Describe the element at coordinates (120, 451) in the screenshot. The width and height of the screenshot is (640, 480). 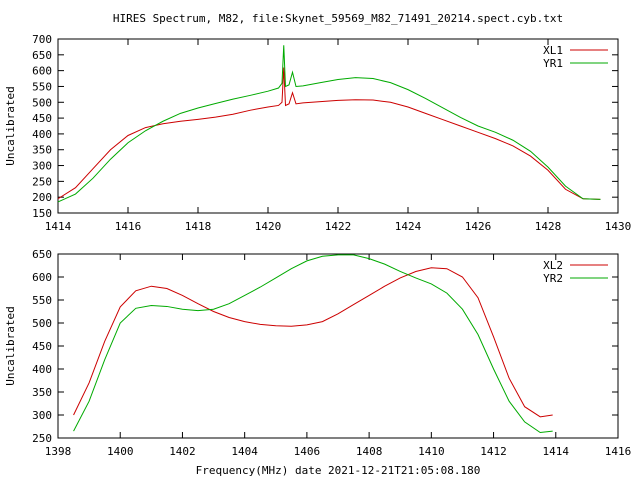
I see `x-tick-label: 1400` at that location.